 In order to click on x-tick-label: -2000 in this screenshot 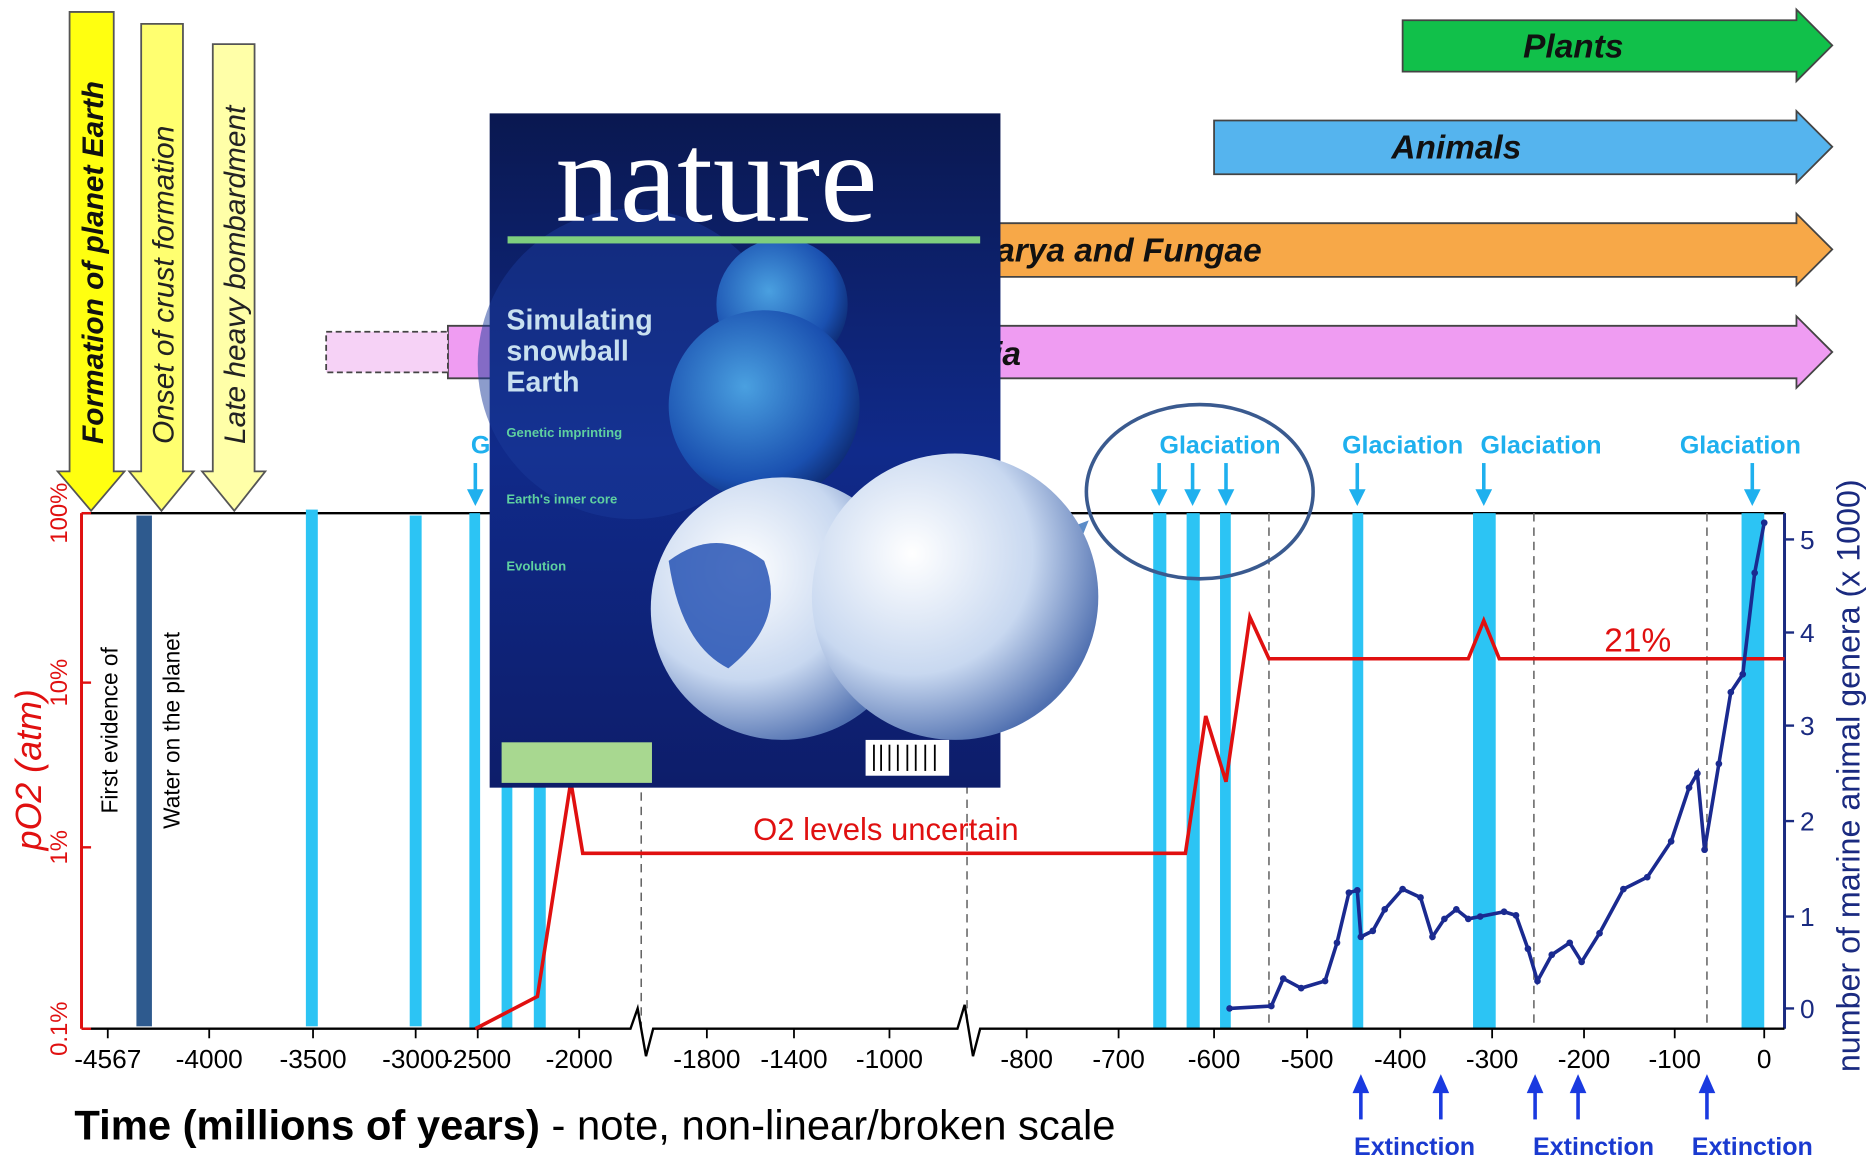, I will do `click(579, 1059)`.